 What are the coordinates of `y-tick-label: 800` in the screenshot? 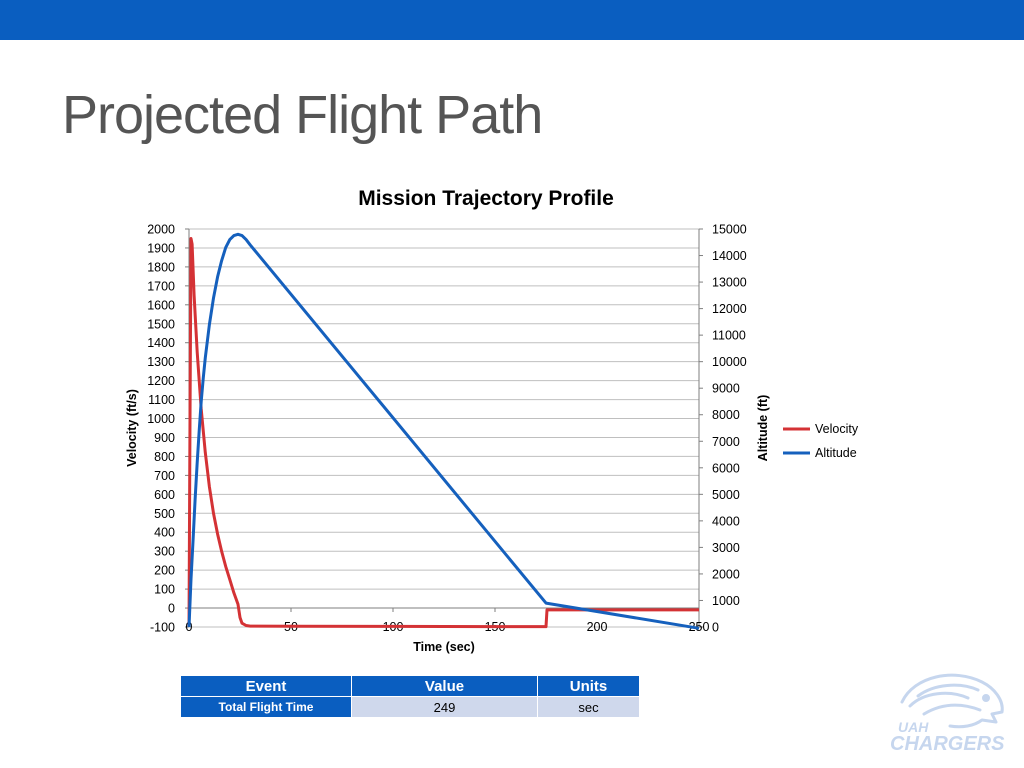 It's located at (164, 457).